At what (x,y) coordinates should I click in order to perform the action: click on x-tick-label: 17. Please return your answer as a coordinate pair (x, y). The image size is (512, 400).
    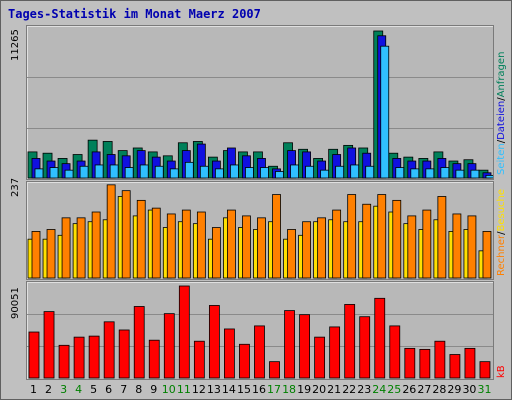
    Looking at the image, I should click on (274, 389).